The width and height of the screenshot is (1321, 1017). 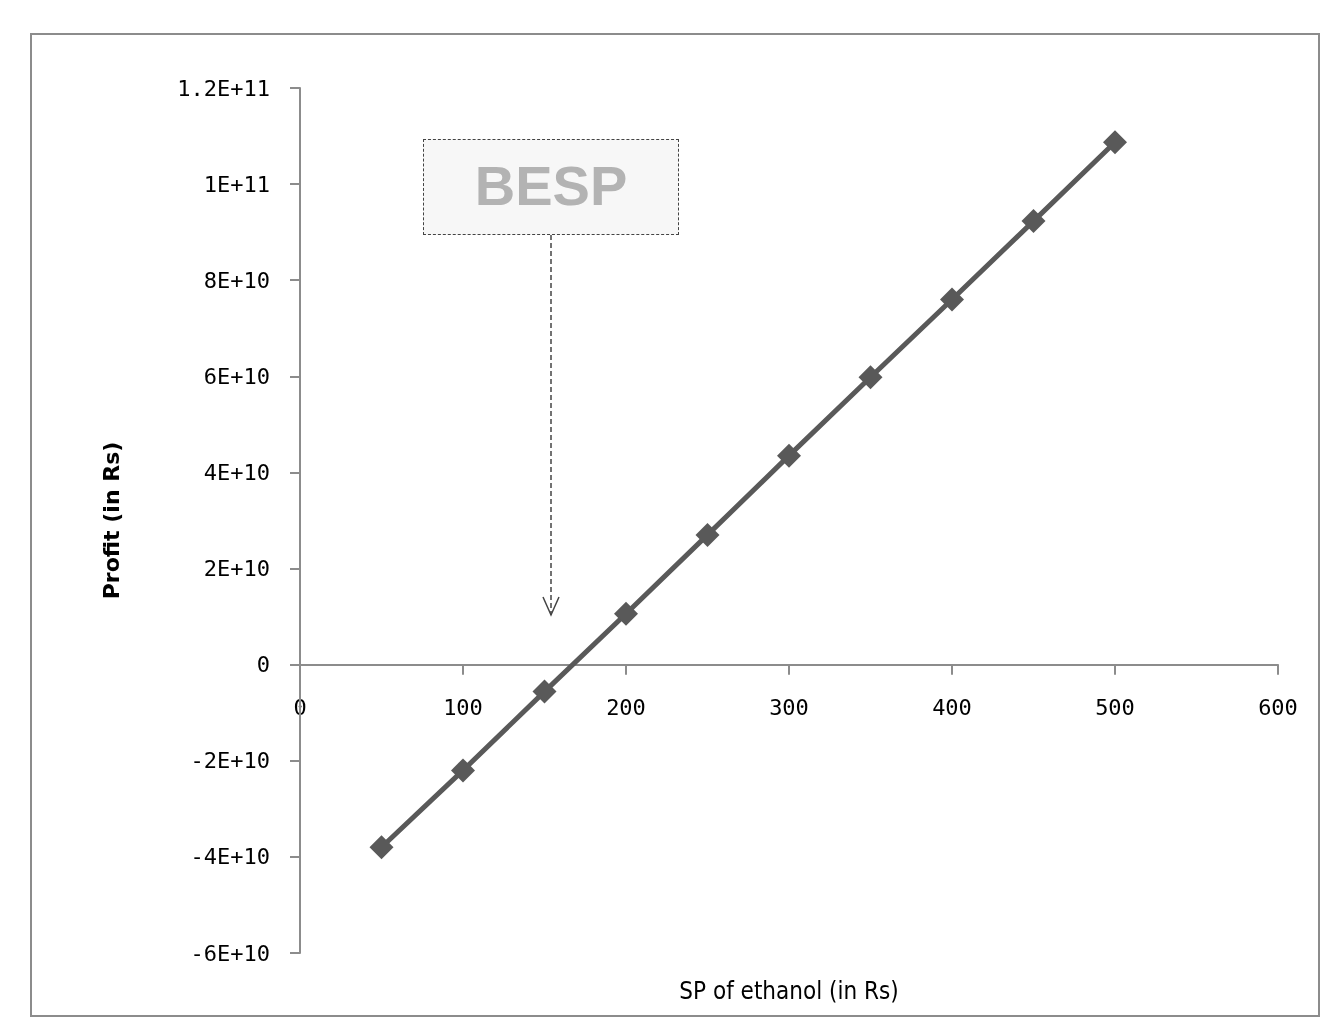 What do you see at coordinates (230, 953) in the screenshot?
I see `y-tick-label: -6E+10` at bounding box center [230, 953].